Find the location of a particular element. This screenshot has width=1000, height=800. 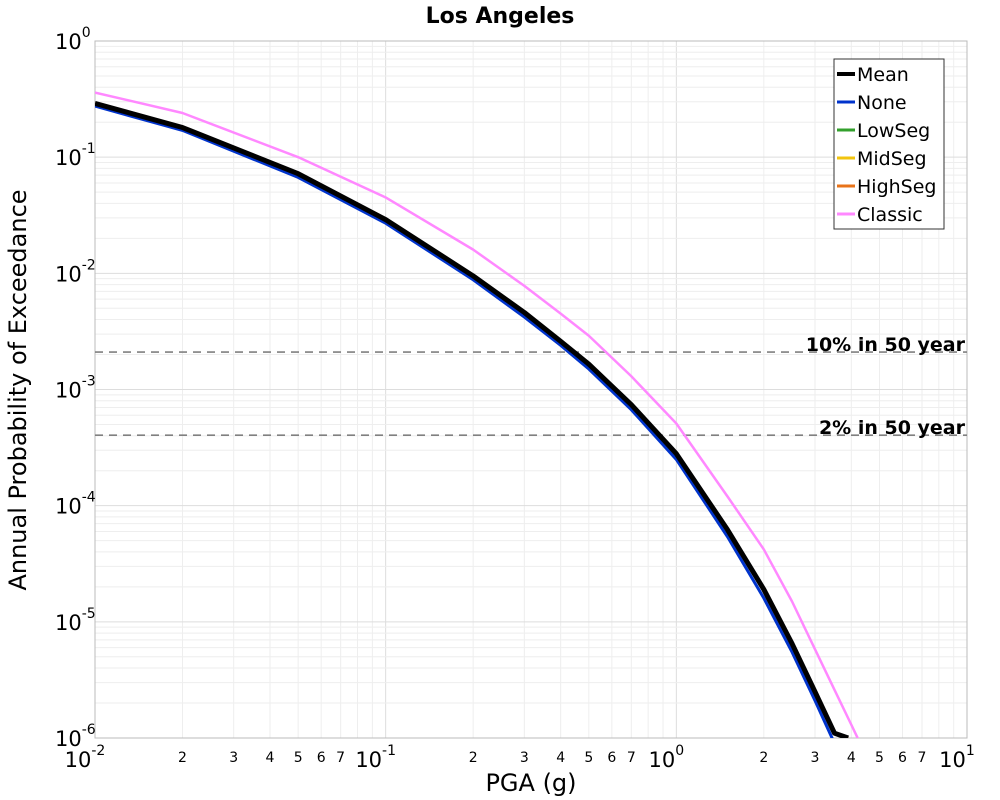

y-tick-label: 10⁻⁶ is located at coordinates (75, 736).